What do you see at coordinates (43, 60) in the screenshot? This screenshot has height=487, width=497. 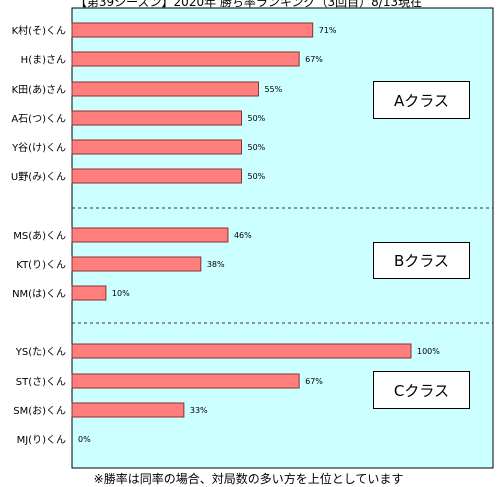 I see `category-label: H(ま)さん` at bounding box center [43, 60].